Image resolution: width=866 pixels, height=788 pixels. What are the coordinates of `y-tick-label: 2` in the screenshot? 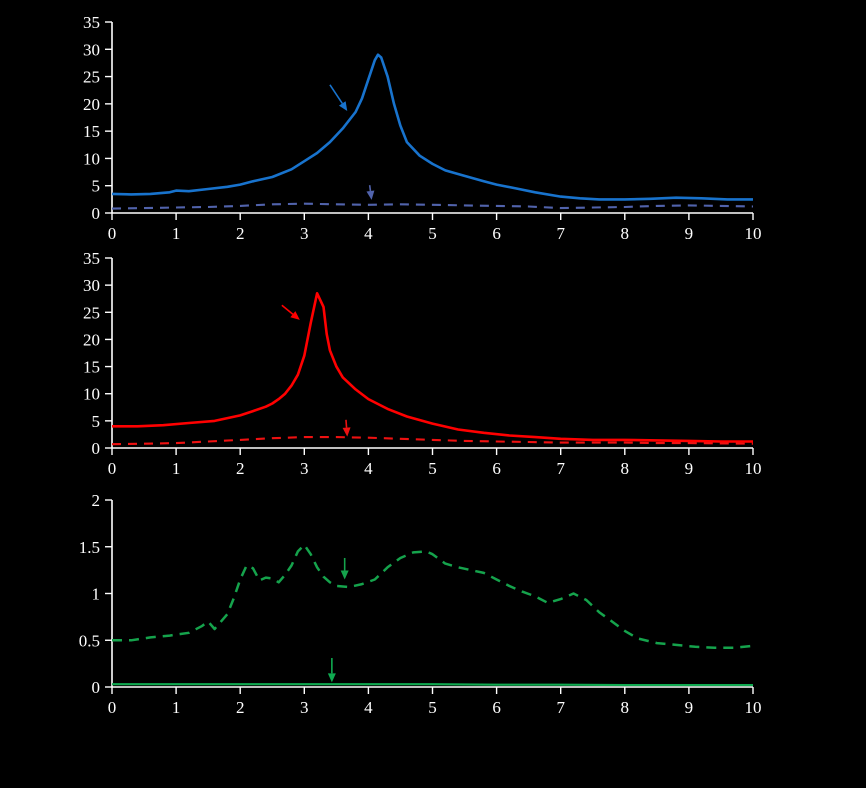 It's located at (96, 500).